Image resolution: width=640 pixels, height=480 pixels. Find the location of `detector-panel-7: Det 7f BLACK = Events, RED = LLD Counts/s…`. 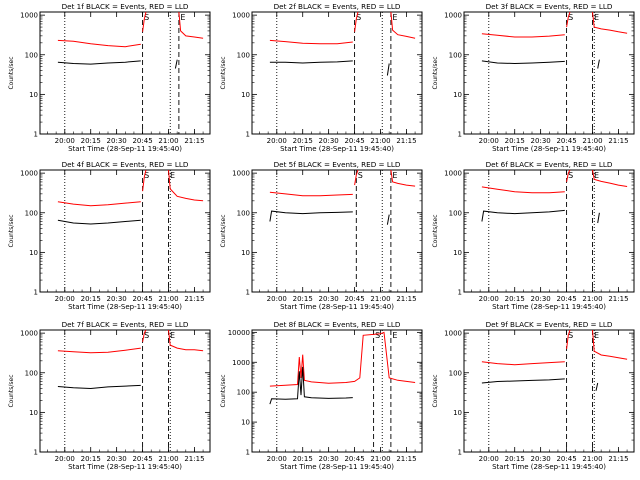

detector-panel-7: Det 7f BLACK = Events, RED = LLD Counts/s… is located at coordinates (109, 395).